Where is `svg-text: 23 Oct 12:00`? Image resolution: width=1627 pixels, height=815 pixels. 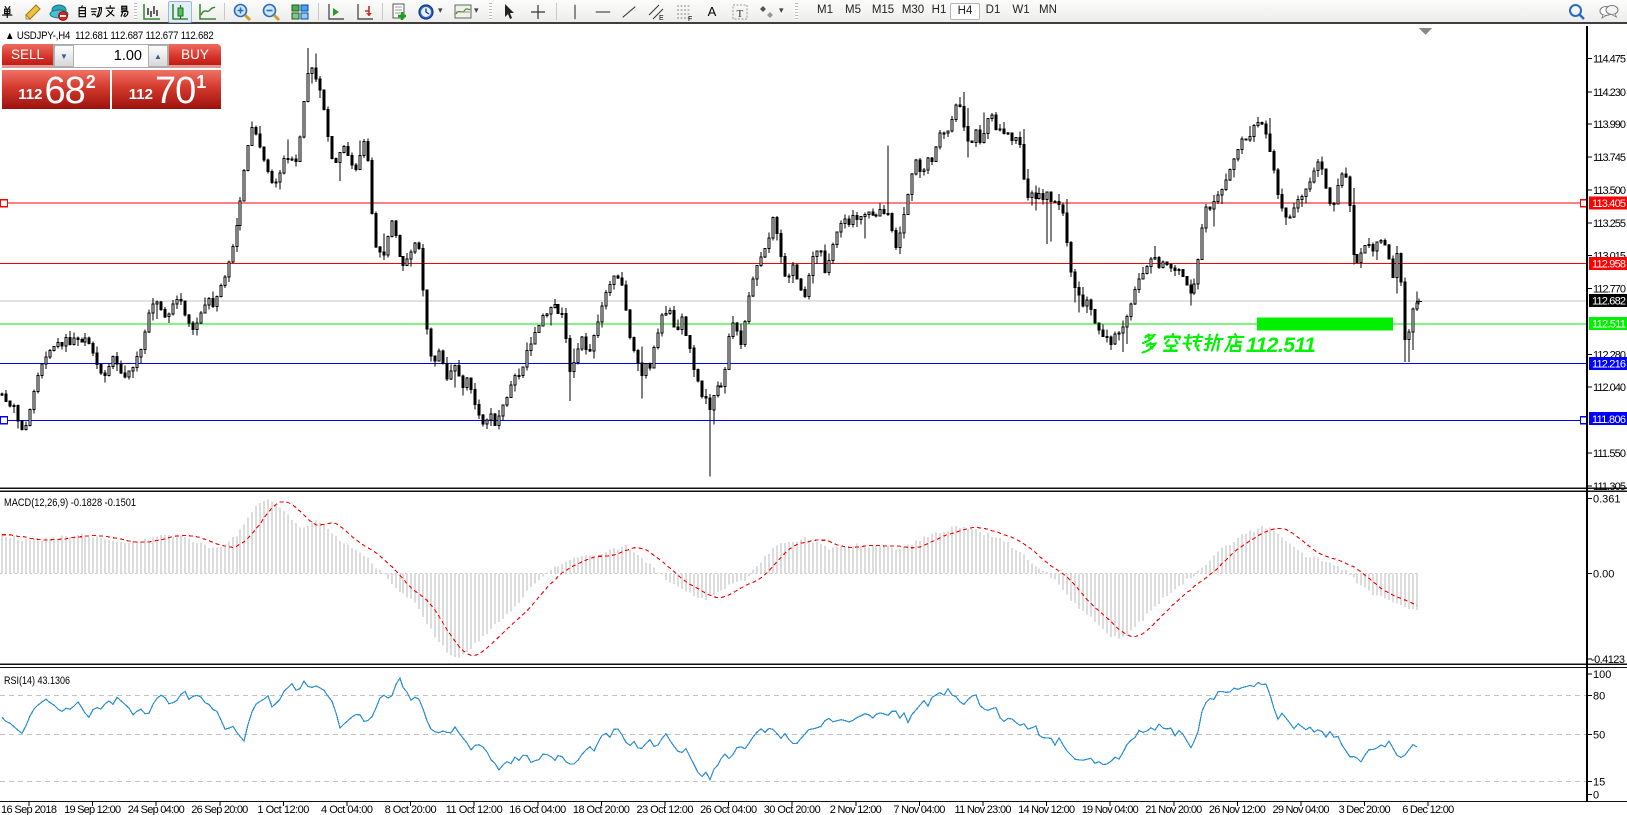 svg-text: 23 Oct 12:00 is located at coordinates (665, 809).